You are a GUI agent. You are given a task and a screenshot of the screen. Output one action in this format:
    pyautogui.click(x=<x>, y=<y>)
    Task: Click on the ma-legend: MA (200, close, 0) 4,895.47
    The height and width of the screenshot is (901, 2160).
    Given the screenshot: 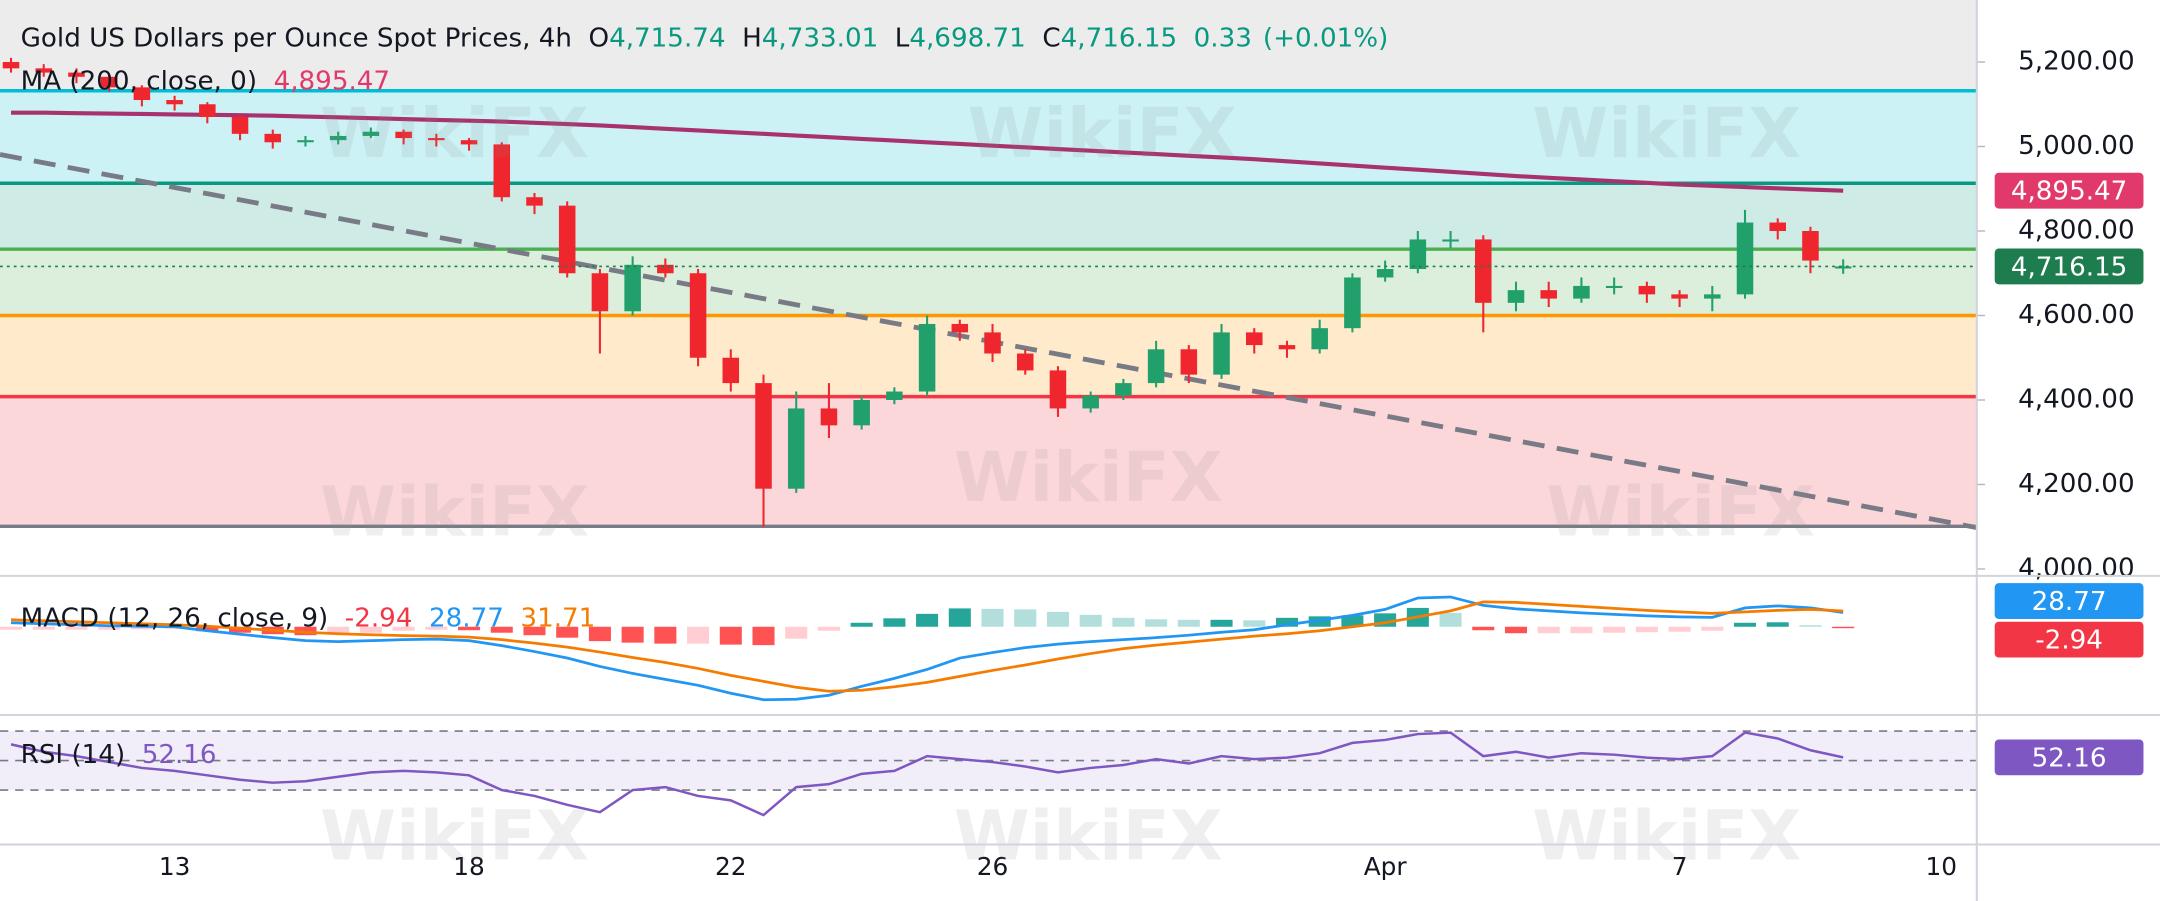 What is the action you would take?
    pyautogui.click(x=205, y=81)
    